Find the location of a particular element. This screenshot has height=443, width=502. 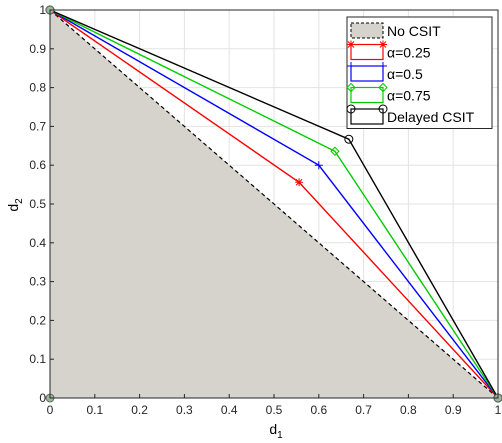

legend-entry: α=0.25 is located at coordinates (389, 50).